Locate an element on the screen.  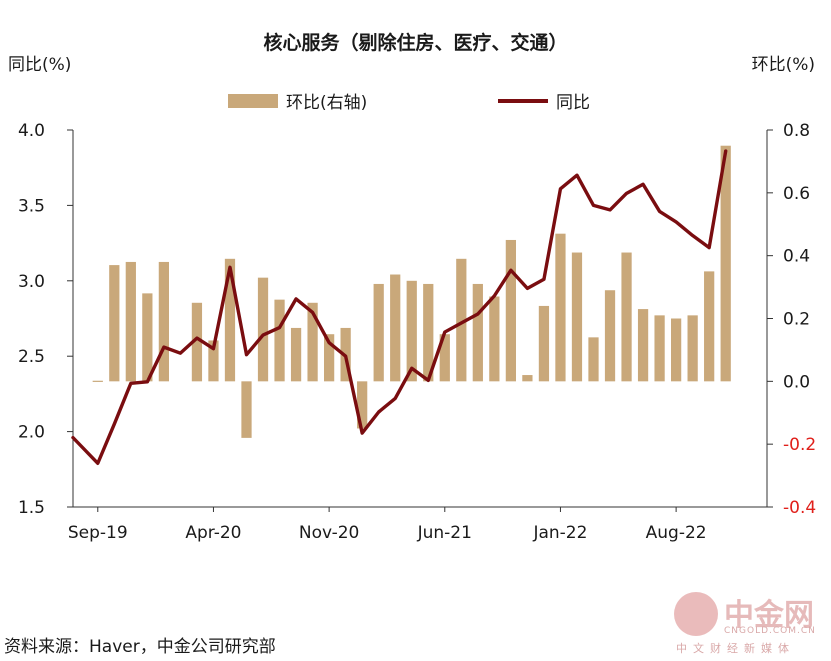
x-tick-label: Jan-22 is located at coordinates (559, 533).